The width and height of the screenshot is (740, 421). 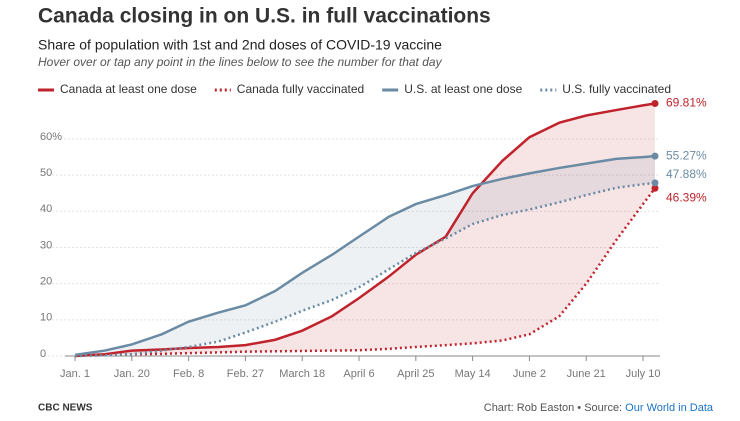 What do you see at coordinates (51, 137) in the screenshot?
I see `y-tick-label: 60%` at bounding box center [51, 137].